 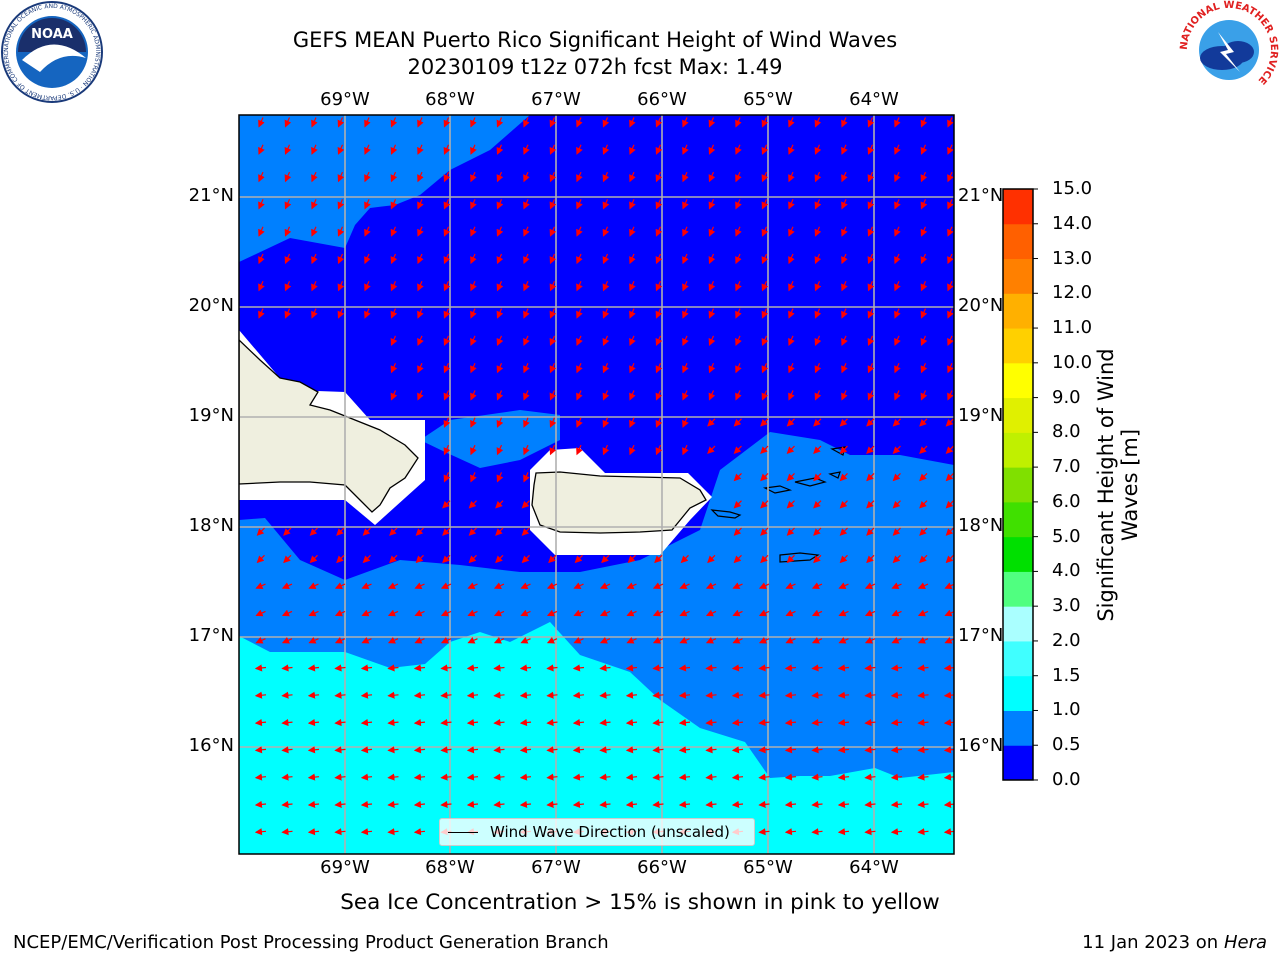 I want to click on lat-label-left: 17°N, so click(x=211, y=635).